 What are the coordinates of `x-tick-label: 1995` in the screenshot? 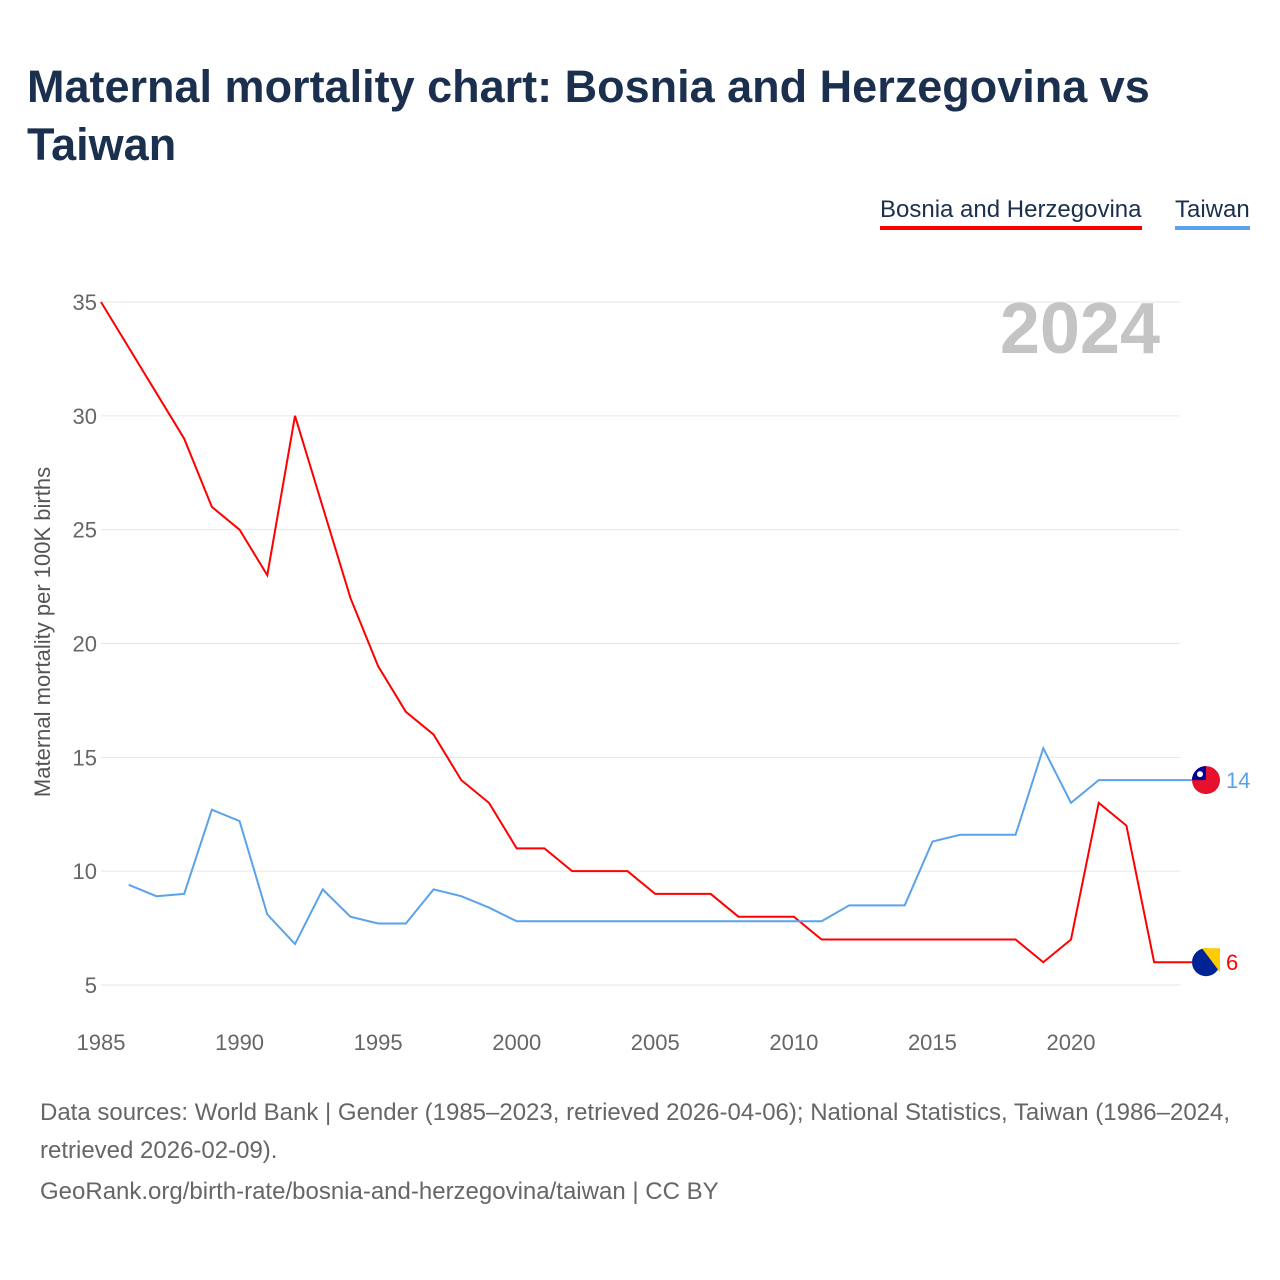 It's located at (378, 1042).